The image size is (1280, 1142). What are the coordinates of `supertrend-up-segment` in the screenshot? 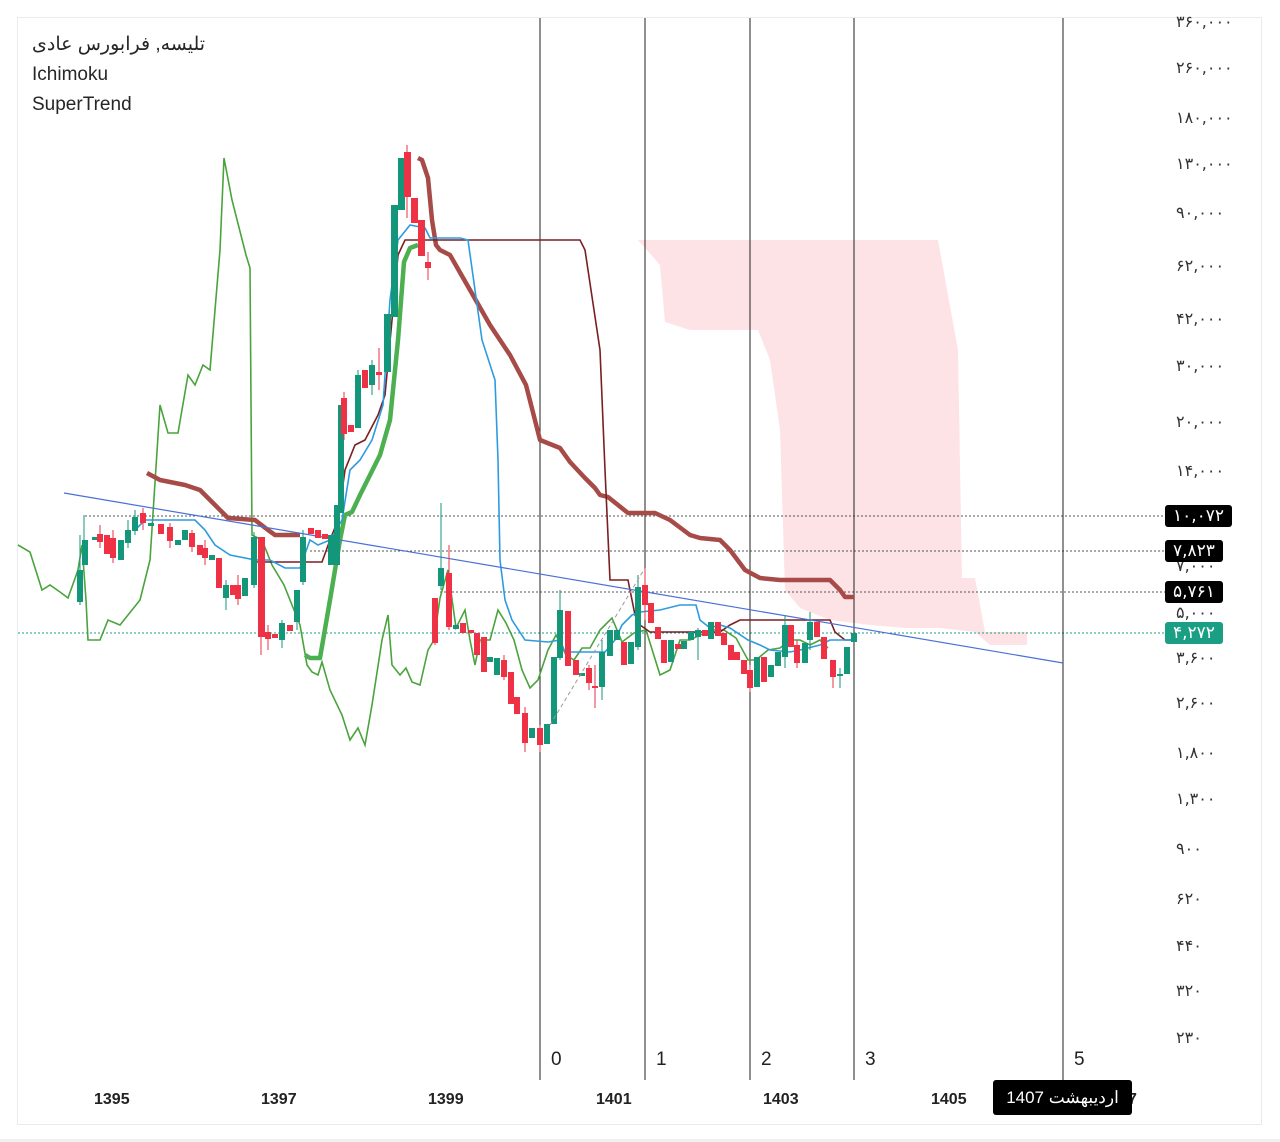 It's located at (361, 451).